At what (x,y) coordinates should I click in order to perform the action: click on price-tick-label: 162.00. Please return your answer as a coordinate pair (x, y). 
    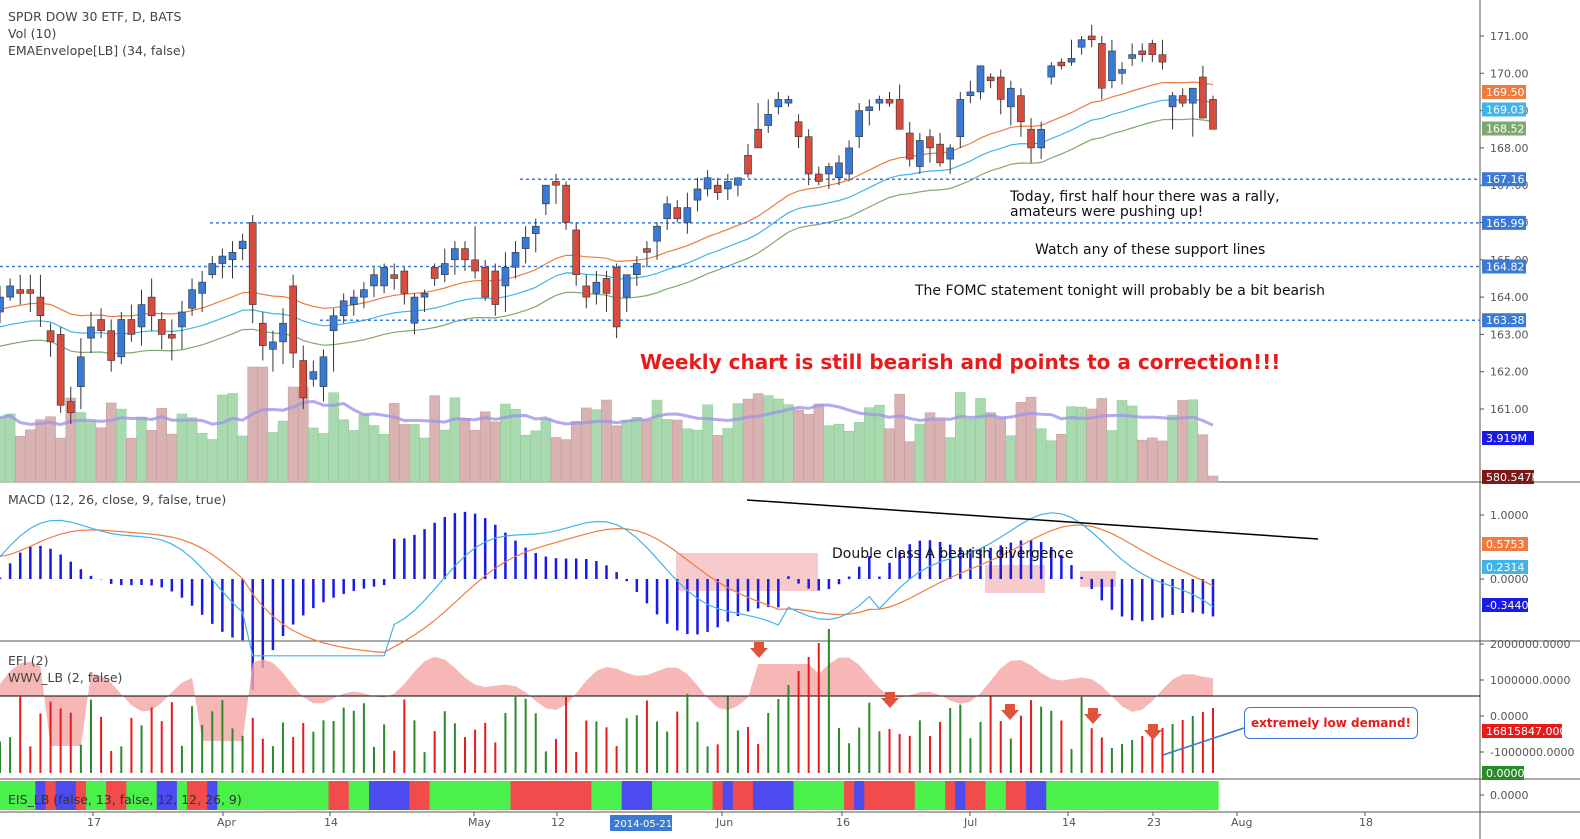
    Looking at the image, I should click on (1509, 372).